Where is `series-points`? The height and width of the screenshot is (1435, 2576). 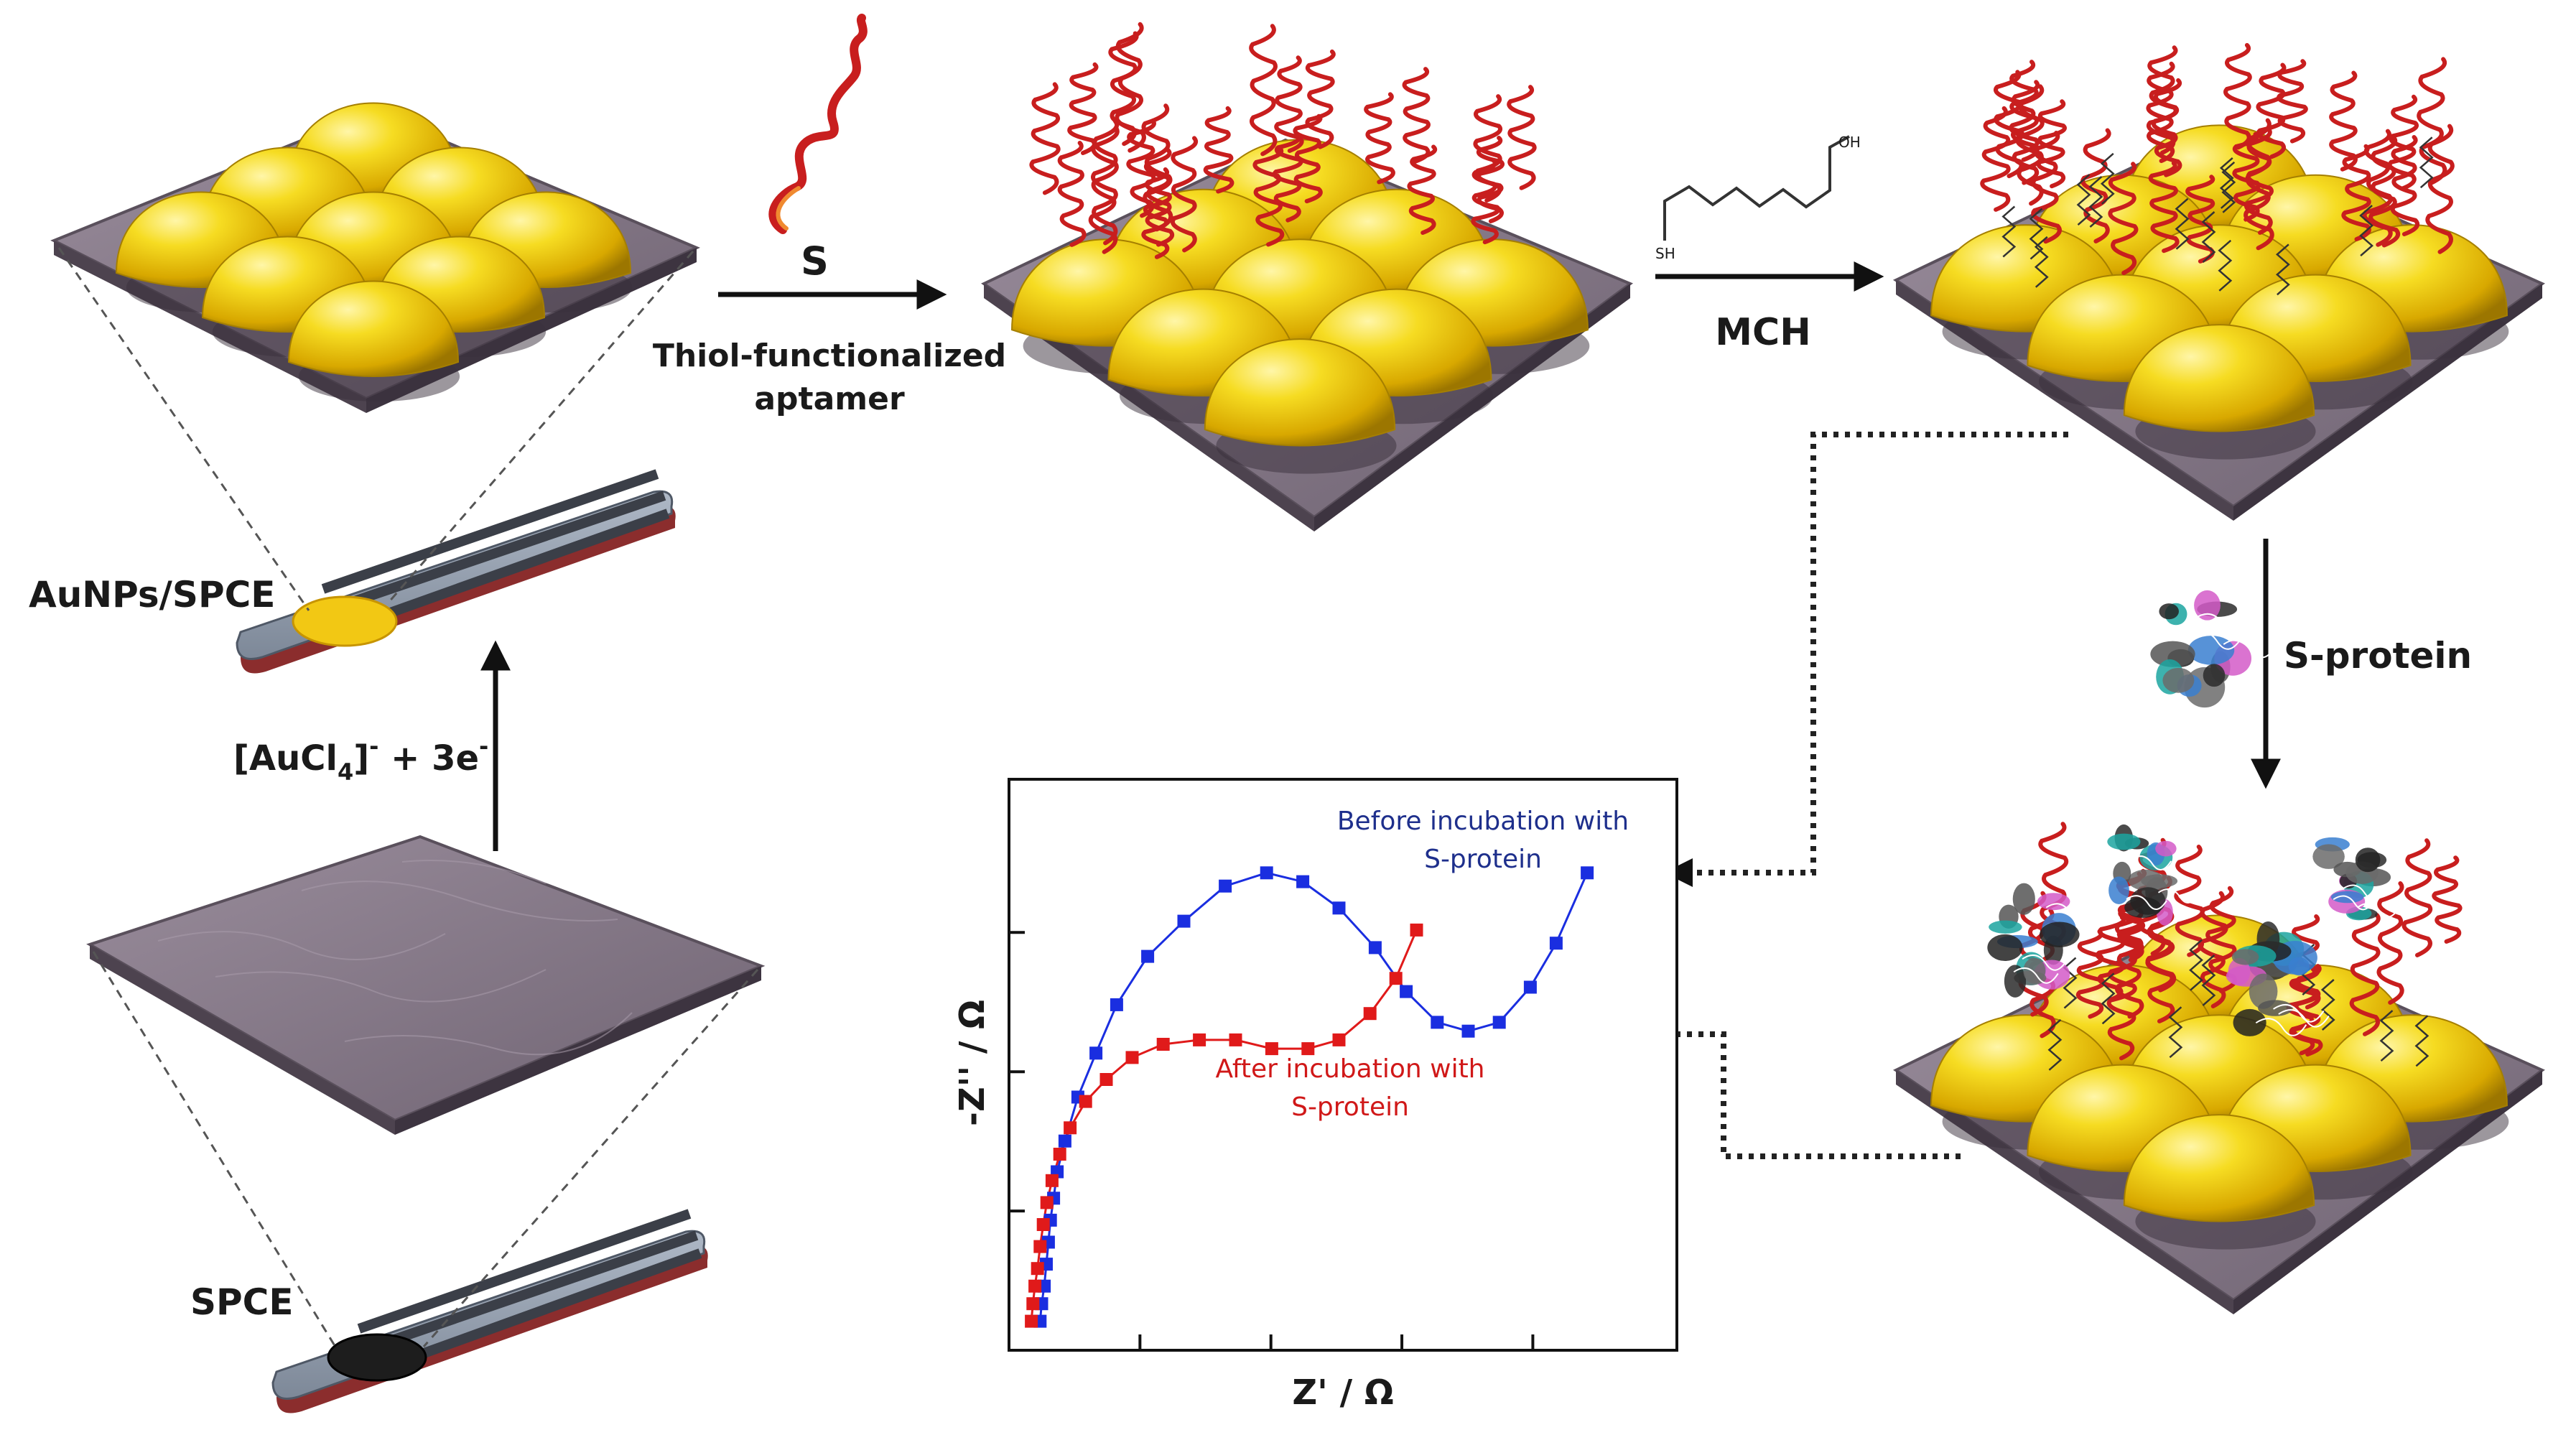
series-points is located at coordinates (1309, 1097).